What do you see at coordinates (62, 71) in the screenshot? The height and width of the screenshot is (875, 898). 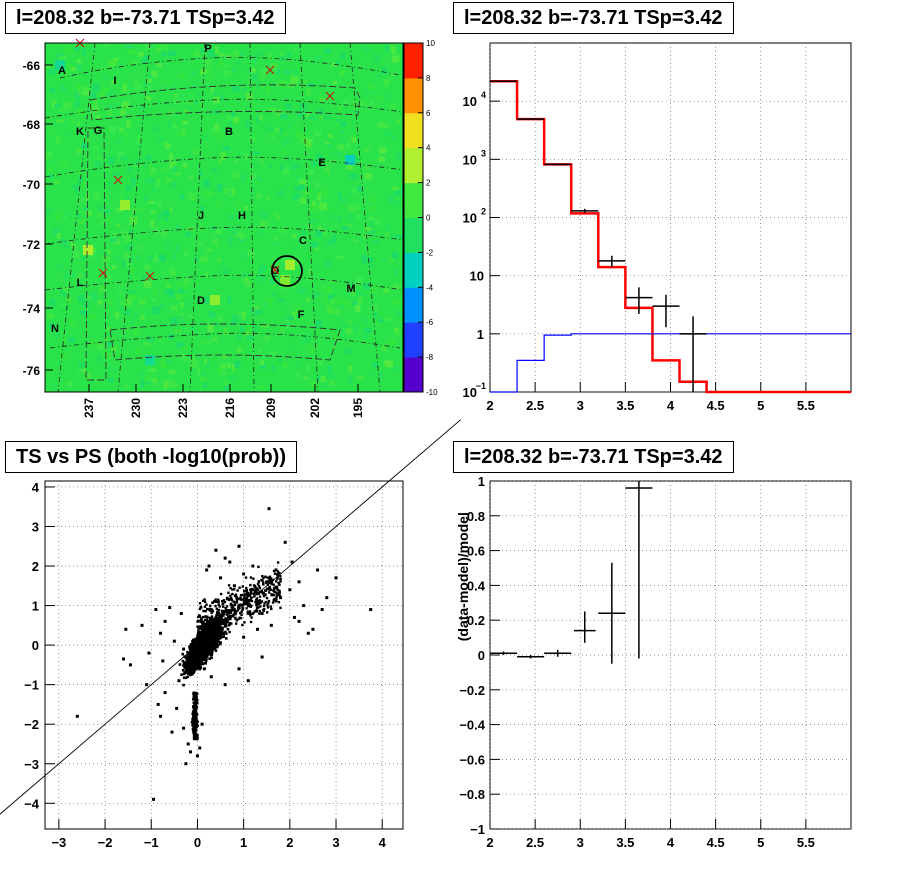 I see `skymap-region-label: A` at bounding box center [62, 71].